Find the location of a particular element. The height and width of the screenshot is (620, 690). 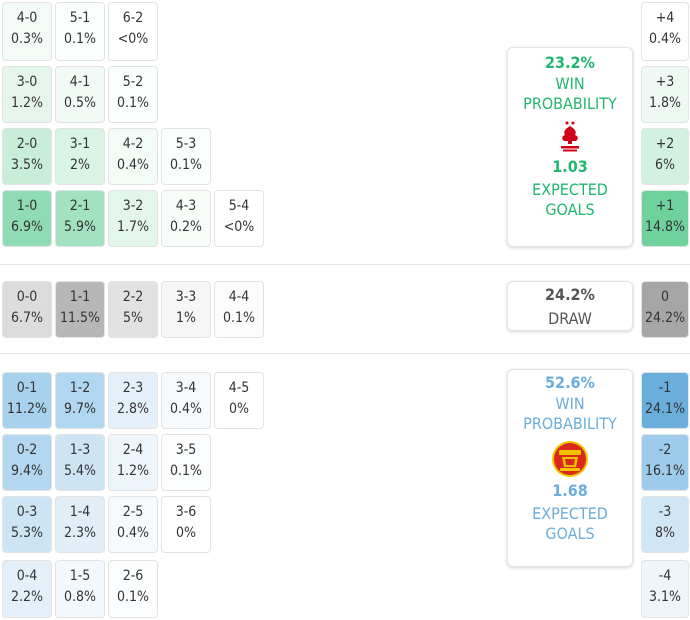

scoreline-label: 5-3 is located at coordinates (186, 144).